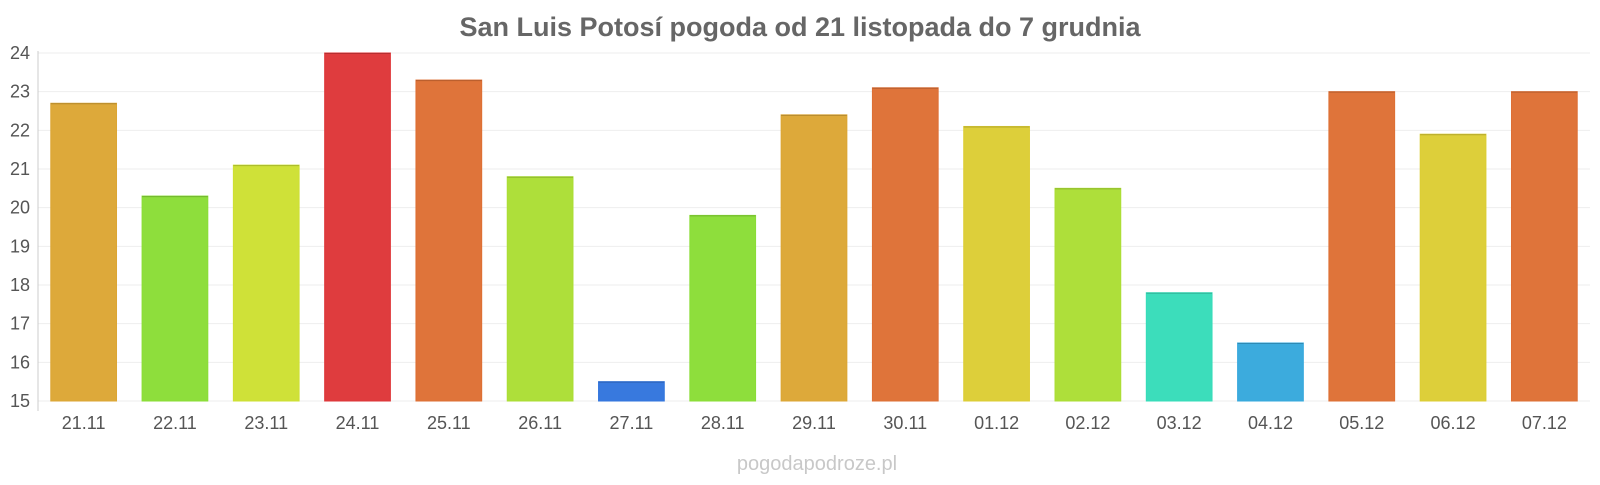 The height and width of the screenshot is (485, 1600). What do you see at coordinates (814, 258) in the screenshot?
I see `bar-29.11` at bounding box center [814, 258].